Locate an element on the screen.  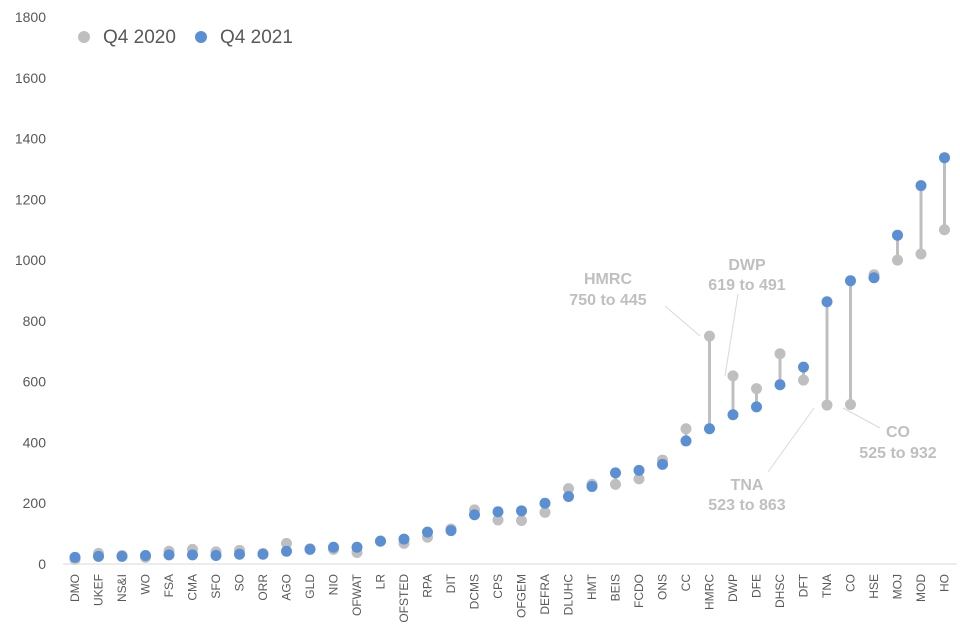
point-q4-2021-ukef is located at coordinates (98, 556).